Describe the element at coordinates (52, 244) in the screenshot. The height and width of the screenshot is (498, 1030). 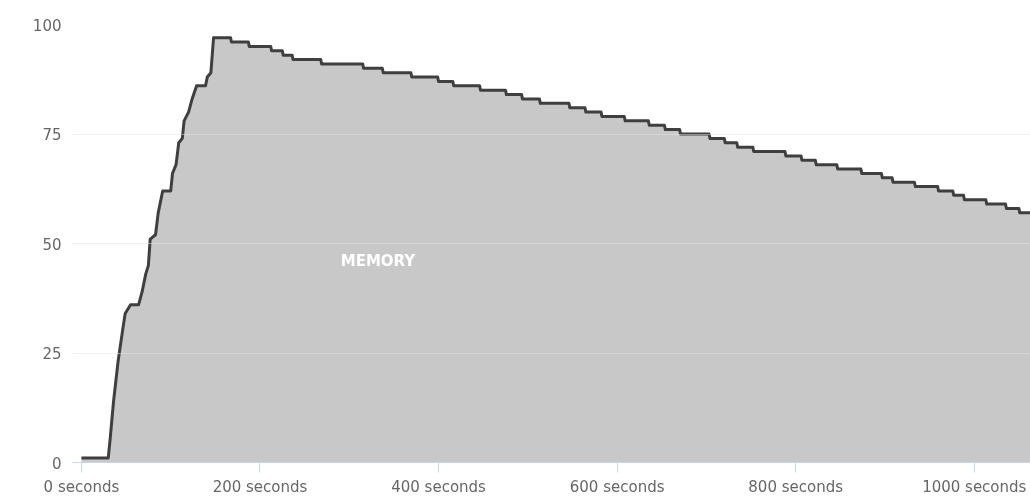
I see `y-tick-label: 50` at that location.